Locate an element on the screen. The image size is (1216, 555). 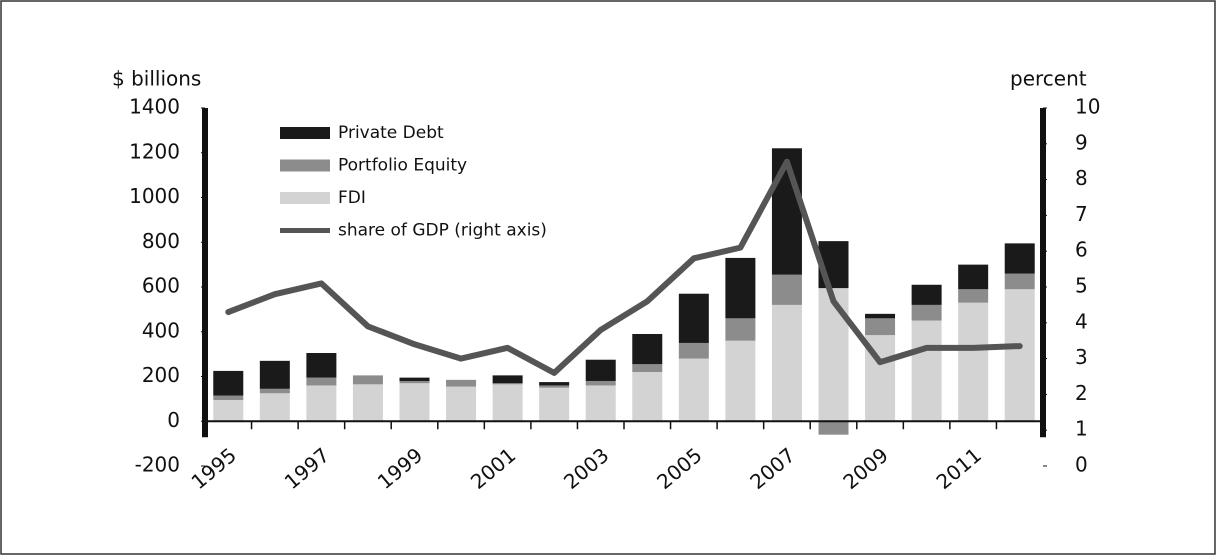
y-tick-label: 0 is located at coordinates (173, 420).